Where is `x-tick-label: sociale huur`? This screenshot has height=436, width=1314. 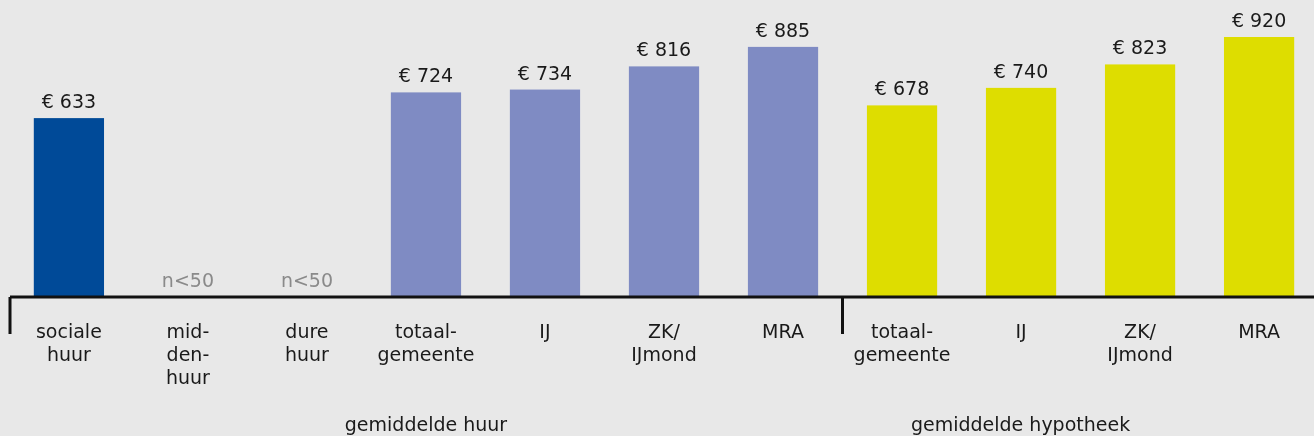 x-tick-label: sociale huur is located at coordinates (68, 342).